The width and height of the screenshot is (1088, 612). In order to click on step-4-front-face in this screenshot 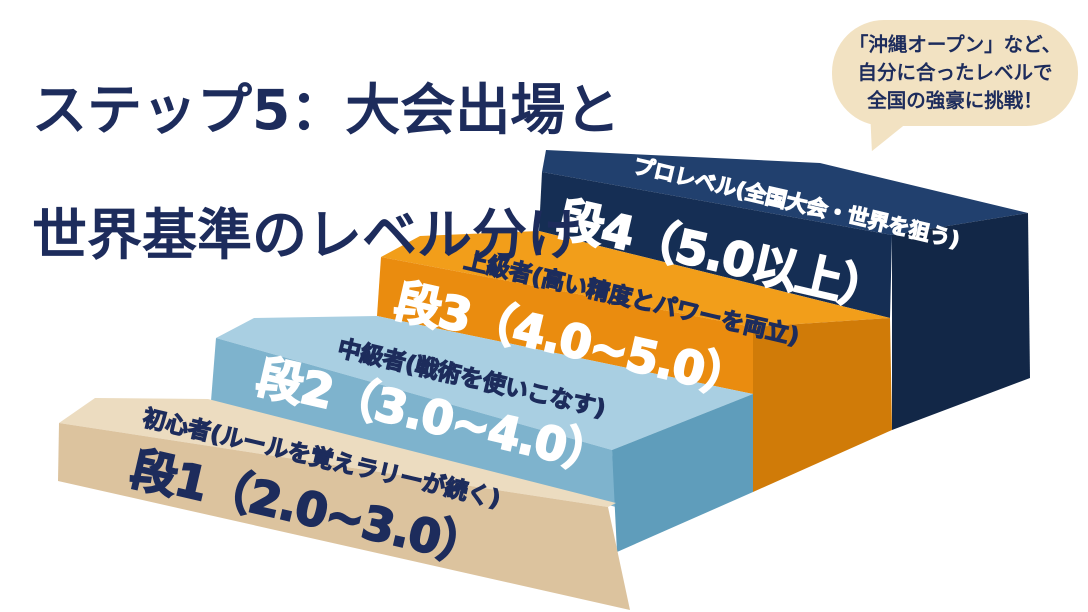, I will do `click(715, 245)`.